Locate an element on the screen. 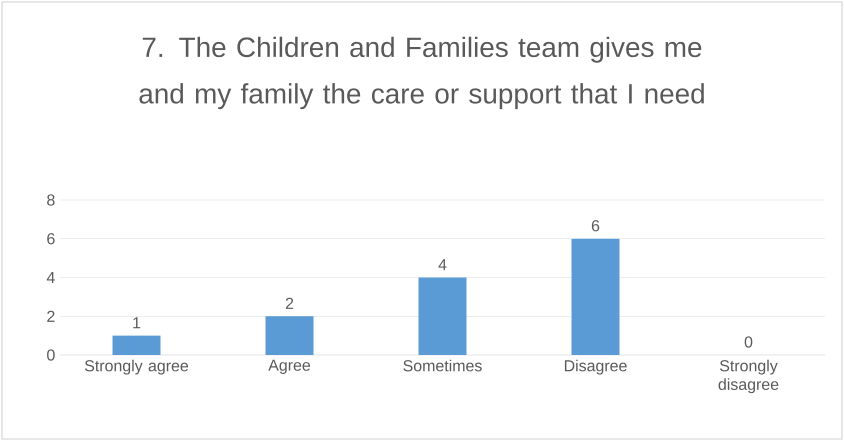  y-tick-label: 8 is located at coordinates (51, 200).